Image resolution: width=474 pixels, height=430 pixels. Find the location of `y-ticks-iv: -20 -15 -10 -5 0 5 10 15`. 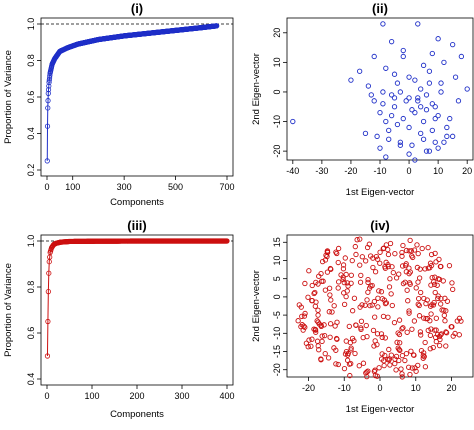

y-ticks-iv: -20 -15 -10 -5 0 5 10 15 is located at coordinates (279, 306).